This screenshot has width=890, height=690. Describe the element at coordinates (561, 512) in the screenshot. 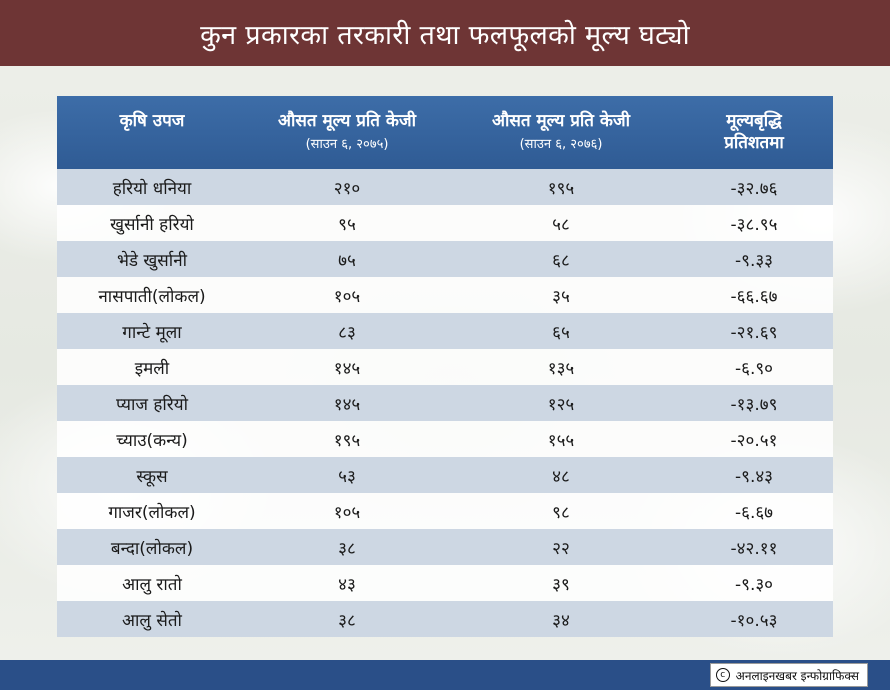

I see `cell-price-2076: ९८` at that location.